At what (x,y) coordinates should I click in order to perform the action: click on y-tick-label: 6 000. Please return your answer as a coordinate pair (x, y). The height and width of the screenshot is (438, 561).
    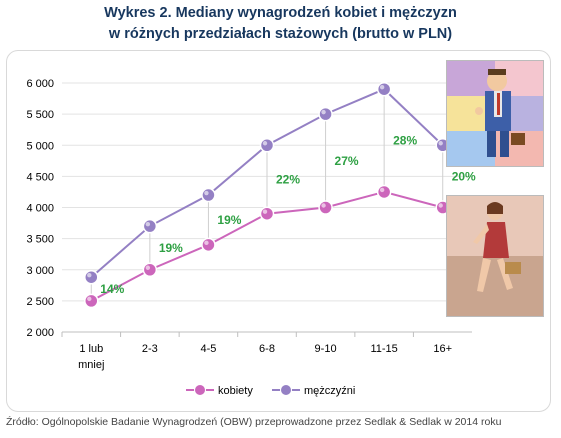
    Looking at the image, I should click on (40, 84).